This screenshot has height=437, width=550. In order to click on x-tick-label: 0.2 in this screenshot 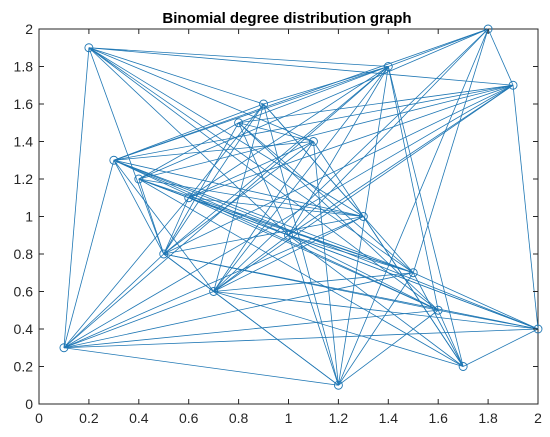, I will do `click(89, 418)`.